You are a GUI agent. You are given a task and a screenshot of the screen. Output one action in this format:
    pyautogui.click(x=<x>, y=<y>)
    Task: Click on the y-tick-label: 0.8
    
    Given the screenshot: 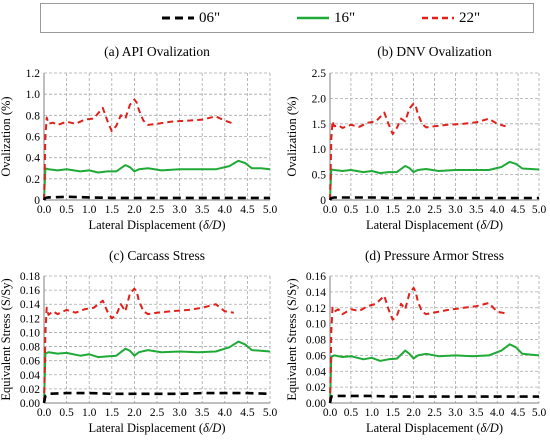 What is the action you would take?
    pyautogui.click(x=33, y=116)
    